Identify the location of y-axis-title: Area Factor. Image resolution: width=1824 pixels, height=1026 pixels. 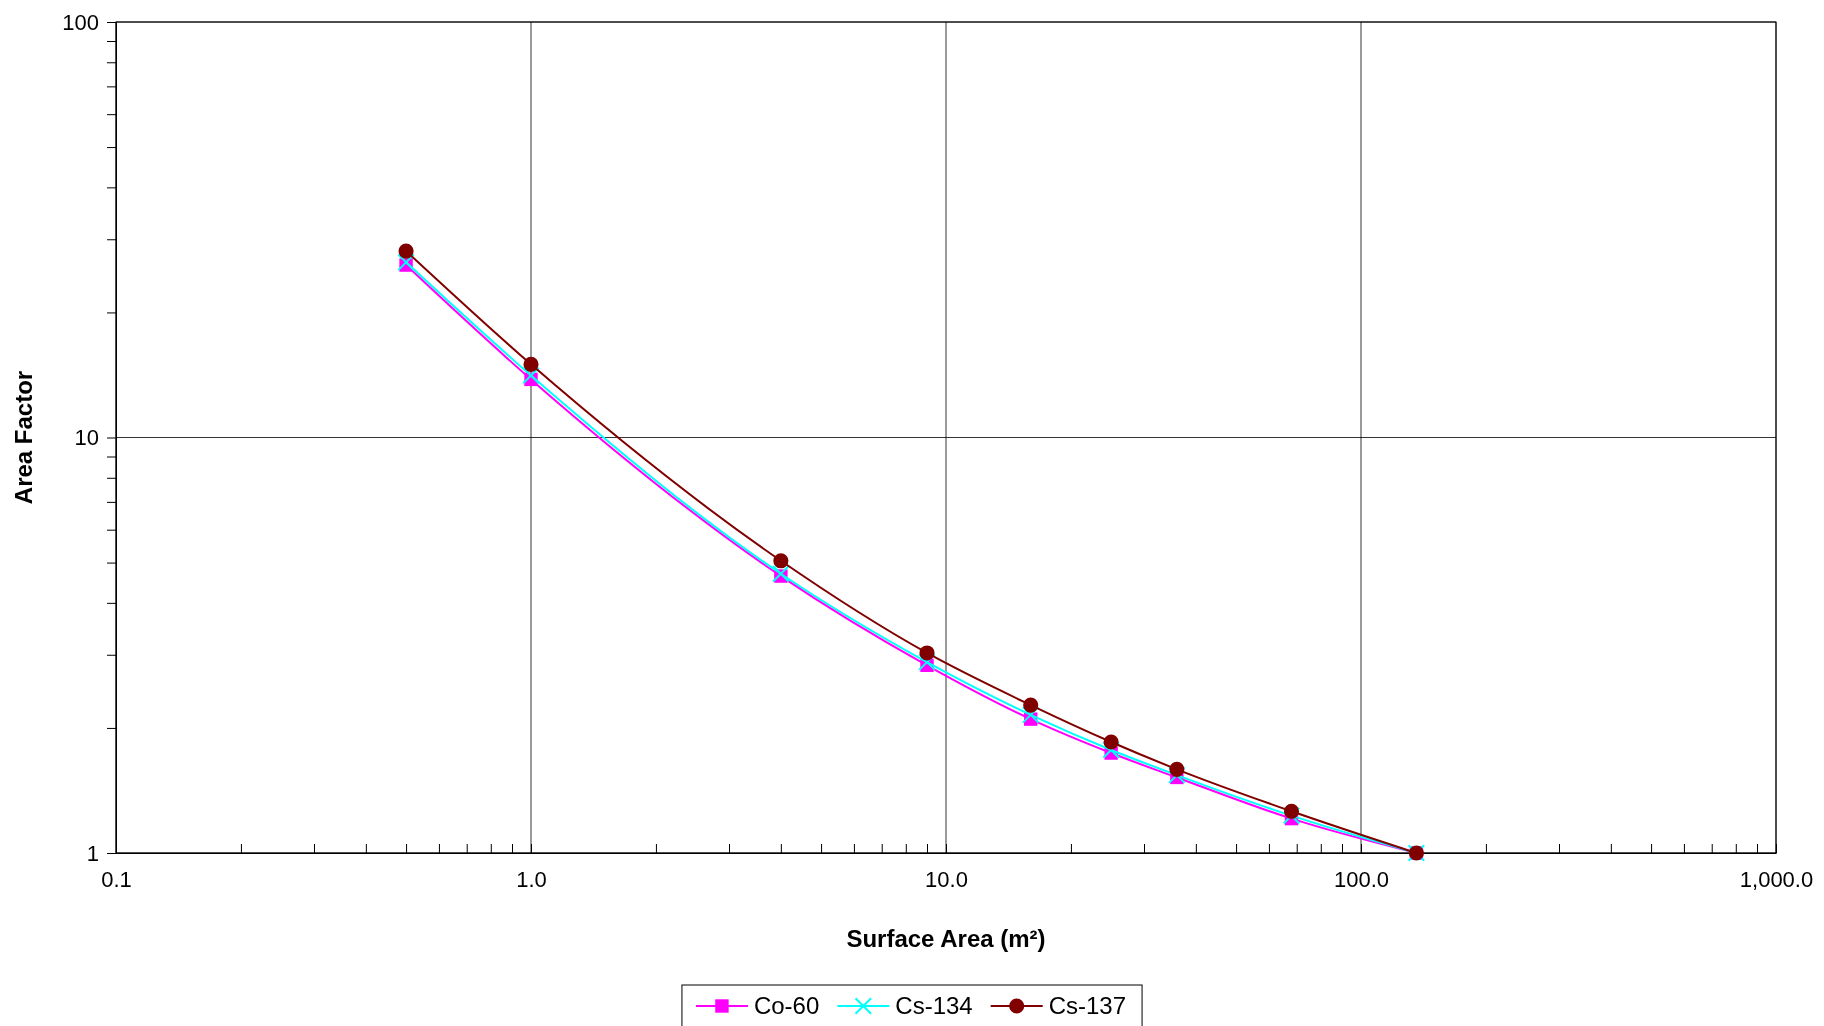
(23, 437).